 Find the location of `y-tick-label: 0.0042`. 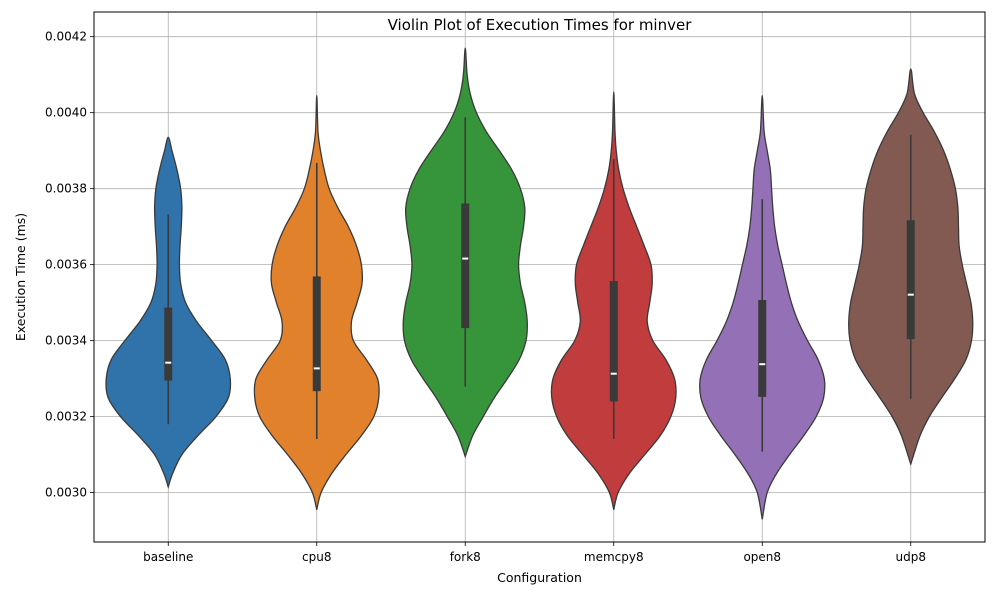

y-tick-label: 0.0042 is located at coordinates (66, 37).